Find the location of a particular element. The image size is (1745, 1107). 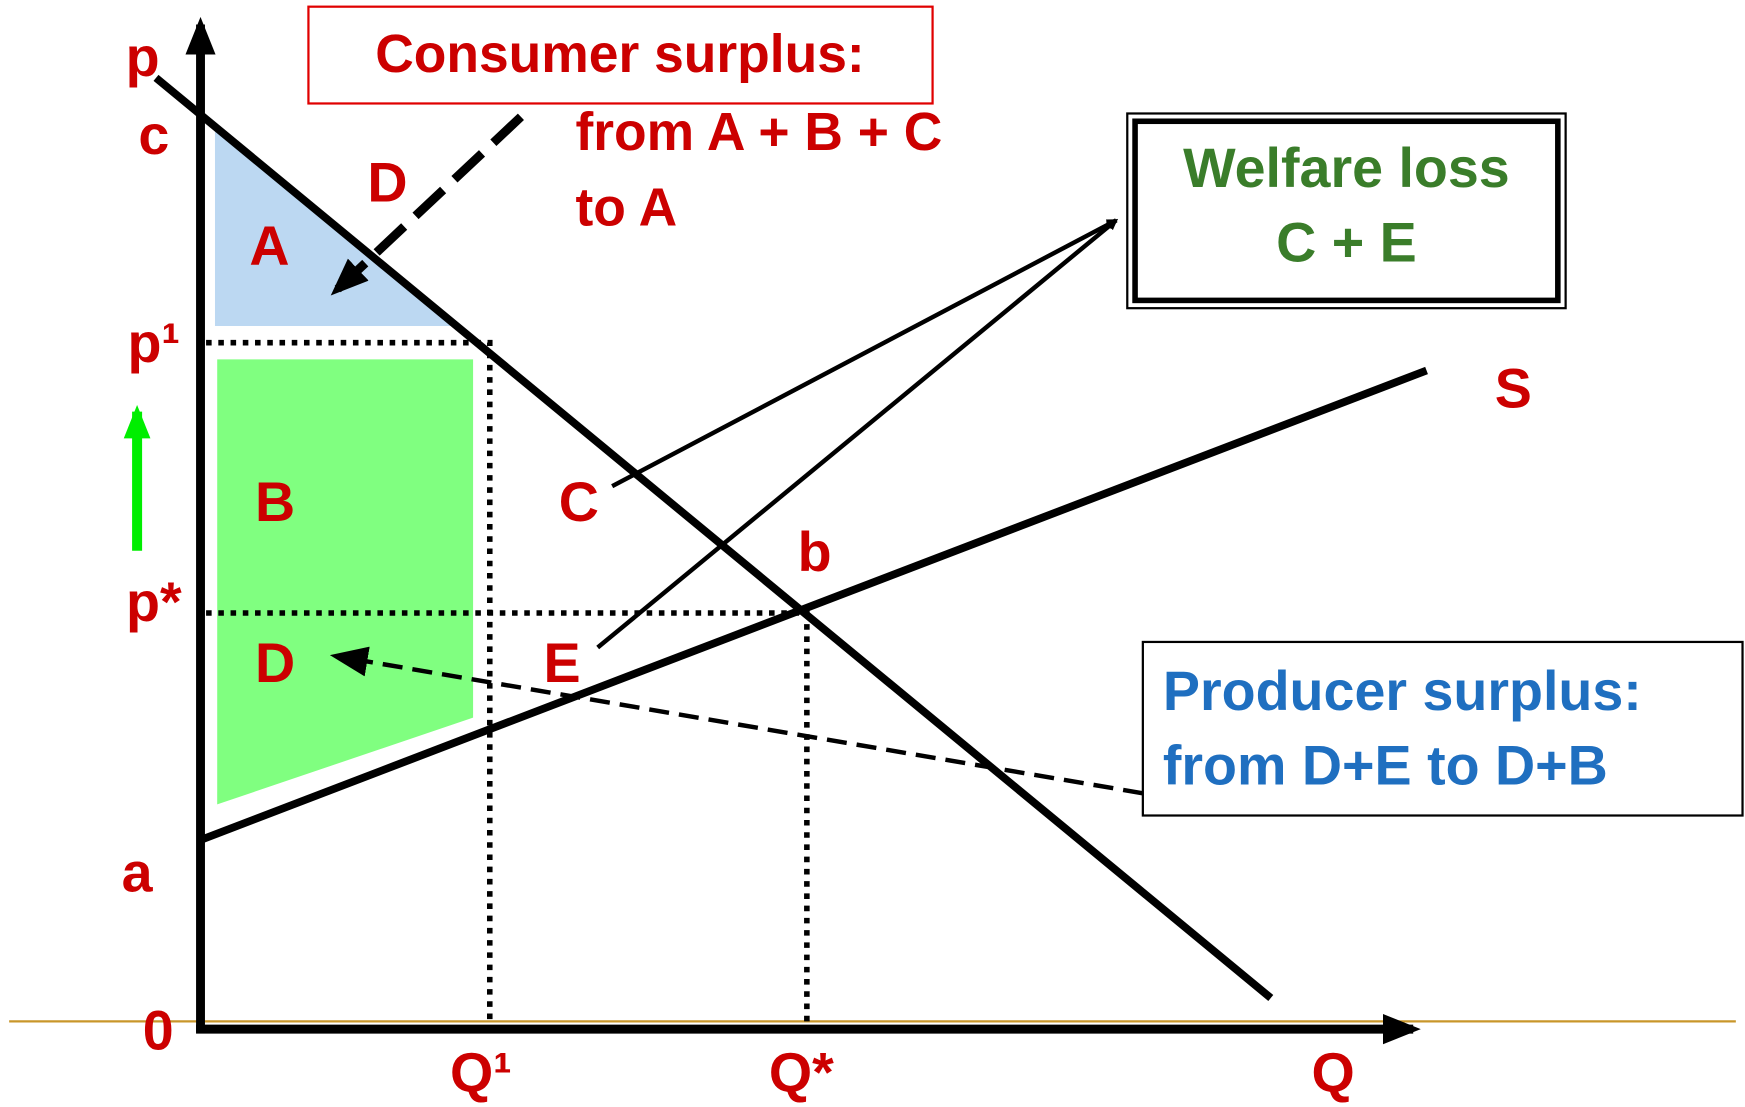

welfare-box-inner is located at coordinates (1346, 211).